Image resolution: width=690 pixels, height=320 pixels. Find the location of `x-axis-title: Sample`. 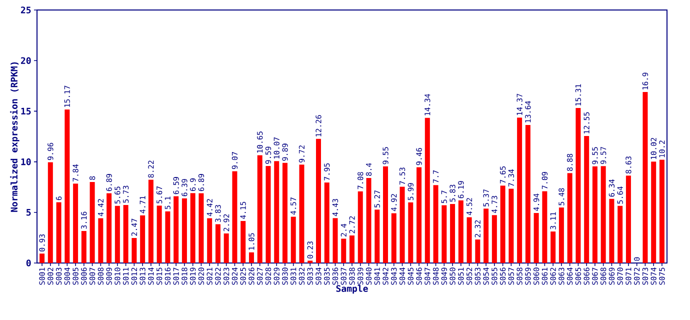

x-axis-title: Sample is located at coordinates (352, 289).